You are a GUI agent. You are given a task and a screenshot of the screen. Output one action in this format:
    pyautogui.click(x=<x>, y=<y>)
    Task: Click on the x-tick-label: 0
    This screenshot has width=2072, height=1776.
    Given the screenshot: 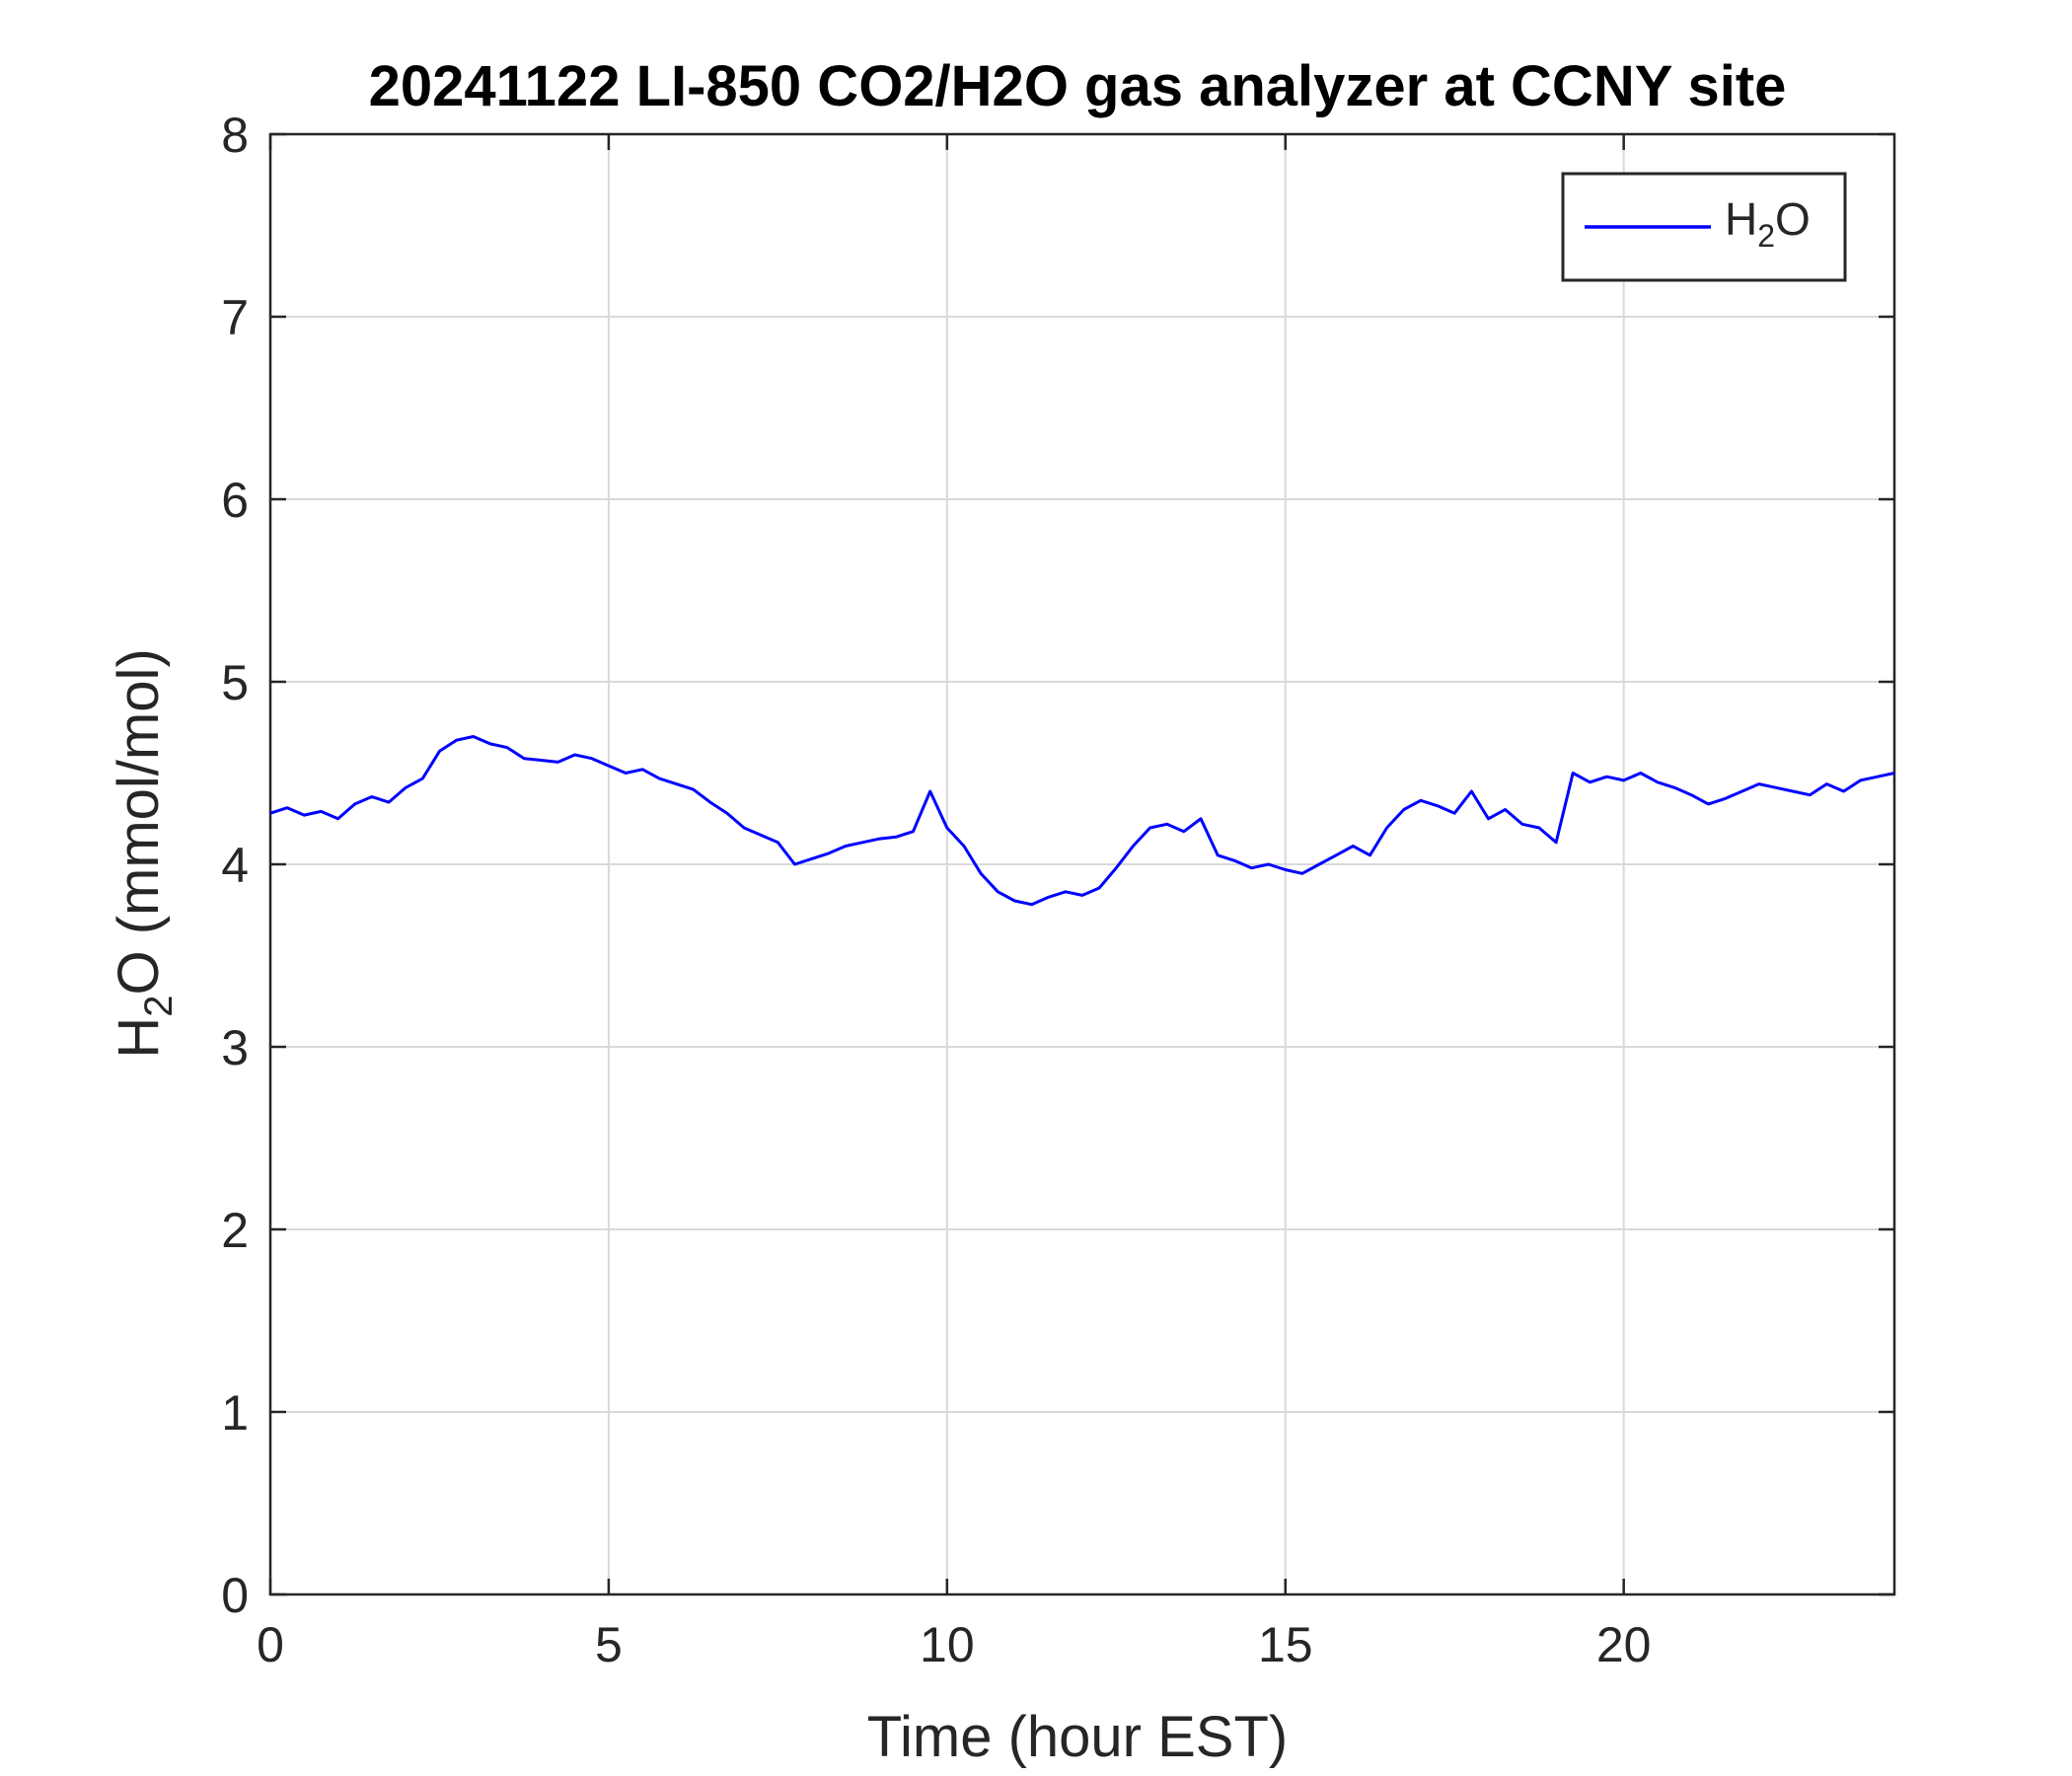 What is the action you would take?
    pyautogui.click(x=270, y=1645)
    